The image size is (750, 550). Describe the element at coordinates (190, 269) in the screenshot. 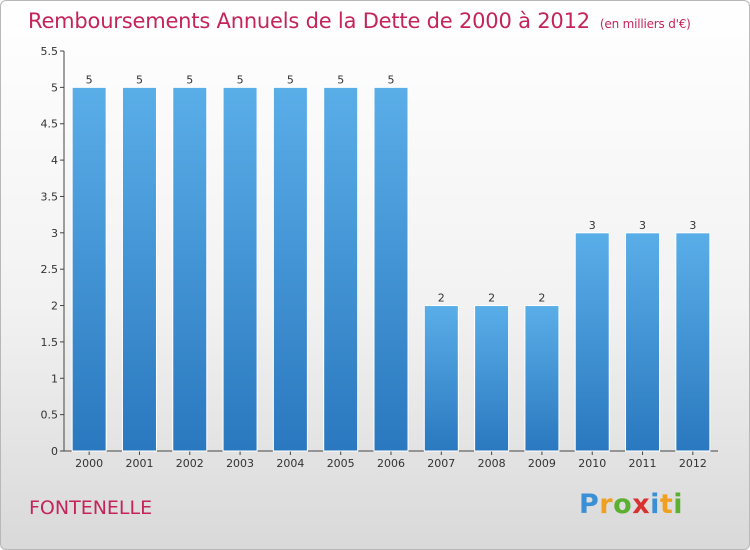

I see `bar-2002` at that location.